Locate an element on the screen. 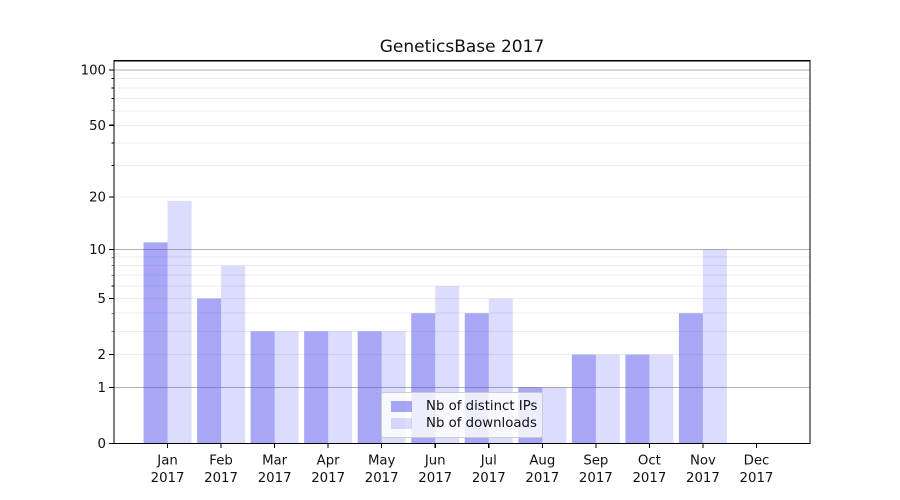 This screenshot has height=500, width=900. bar-downloads-apr is located at coordinates (340, 387).